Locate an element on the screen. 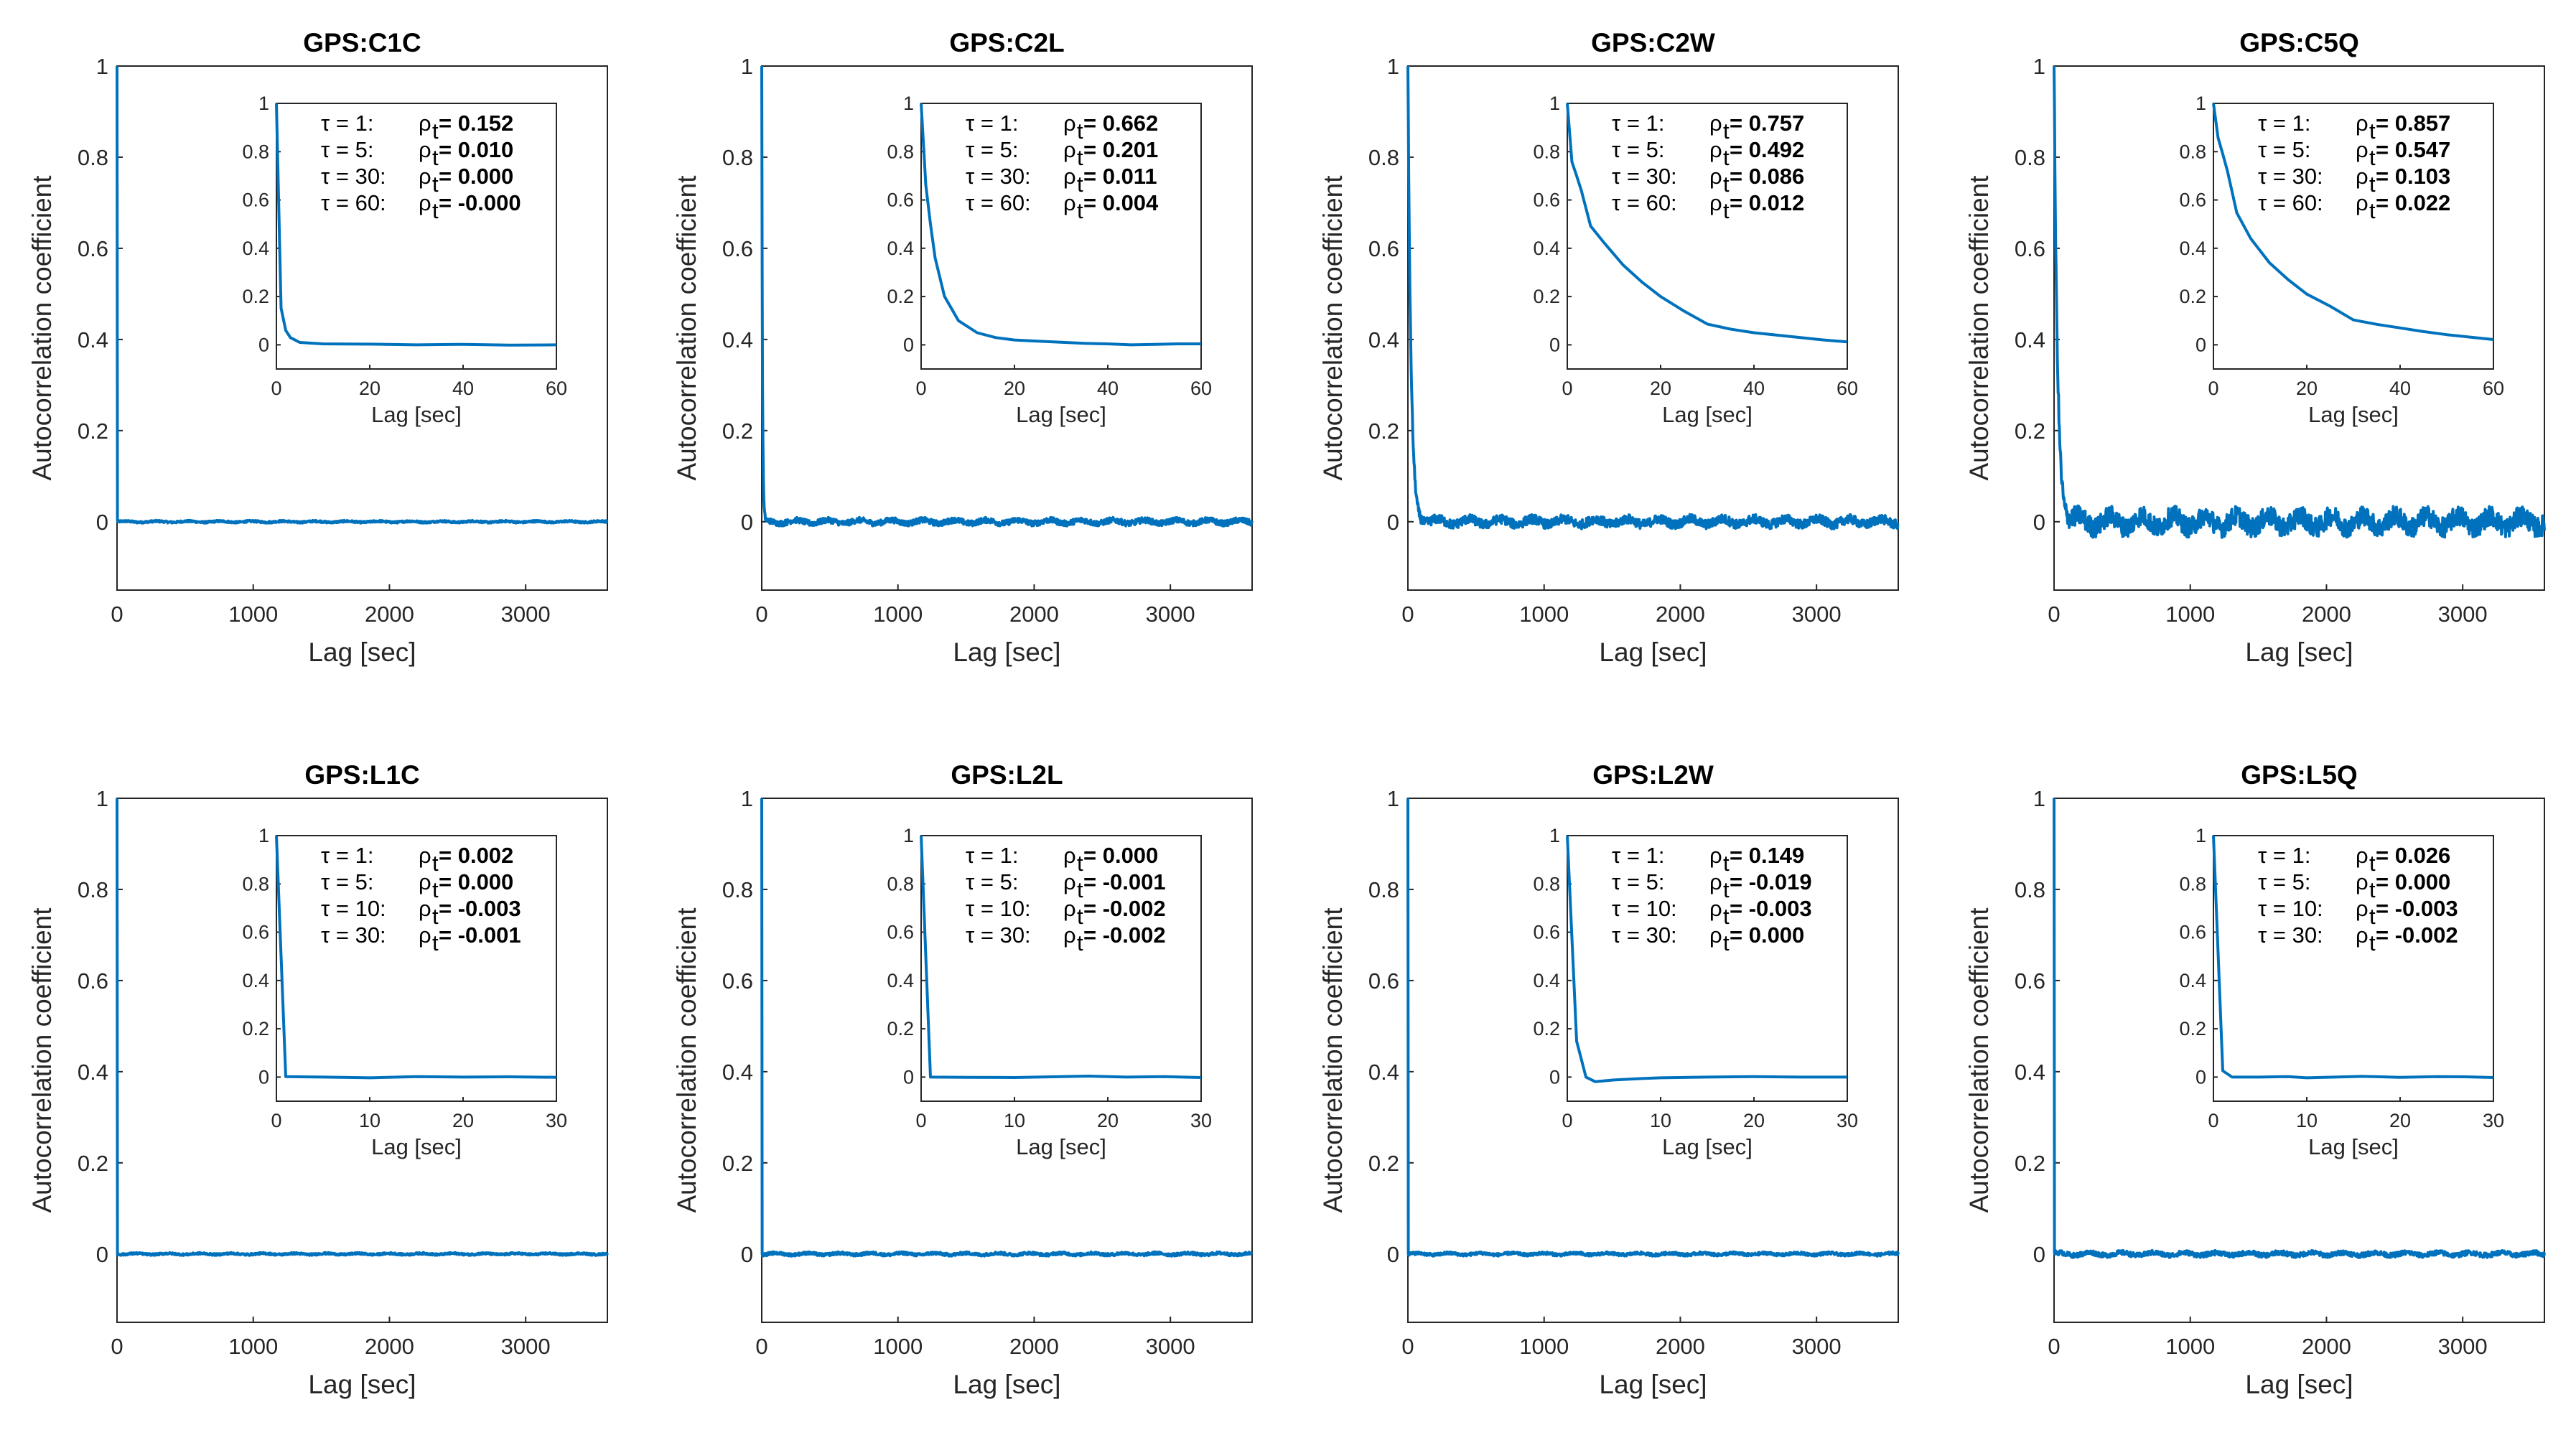 The image size is (2576, 1430). inset-y-tick-label: 0 is located at coordinates (263, 344).